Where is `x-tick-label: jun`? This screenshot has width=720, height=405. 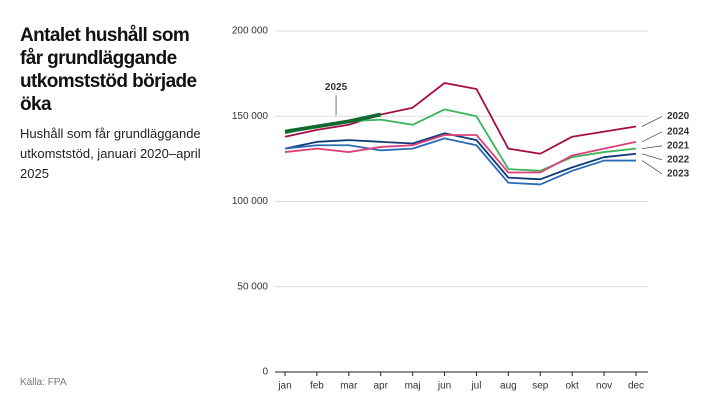
x-tick-label: jun is located at coordinates (444, 386).